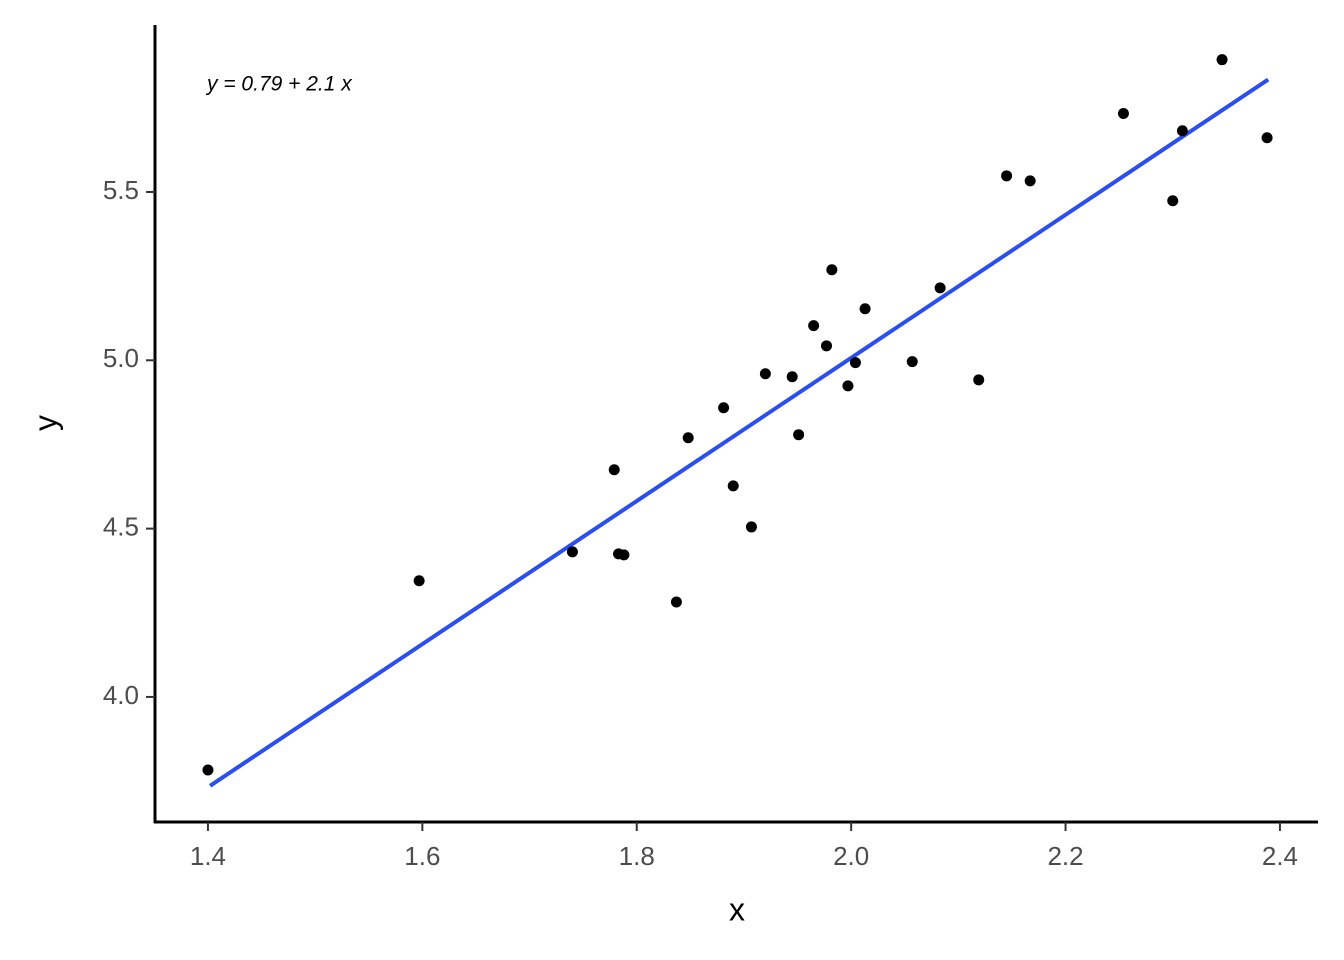 The width and height of the screenshot is (1344, 960). What do you see at coordinates (121, 190) in the screenshot?
I see `y-tick-label: 5.5` at bounding box center [121, 190].